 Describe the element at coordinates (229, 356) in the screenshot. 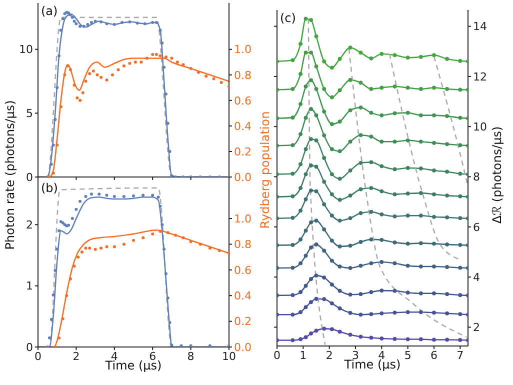

I see `x-tick-label: 10` at that location.